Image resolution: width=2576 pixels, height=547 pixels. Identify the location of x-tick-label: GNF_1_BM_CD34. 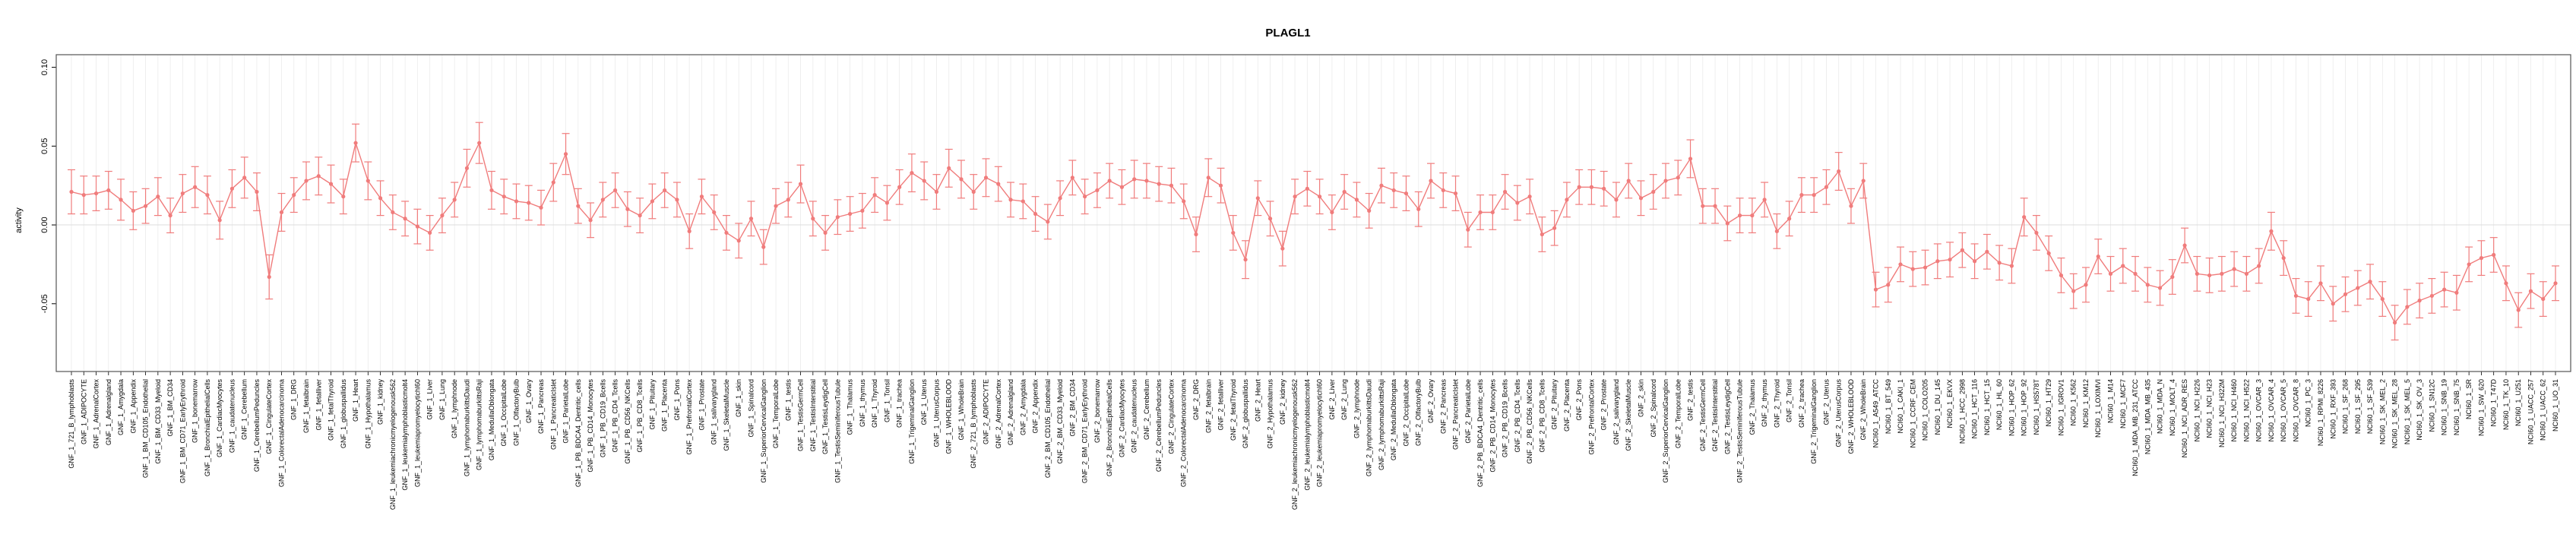
(170, 408).